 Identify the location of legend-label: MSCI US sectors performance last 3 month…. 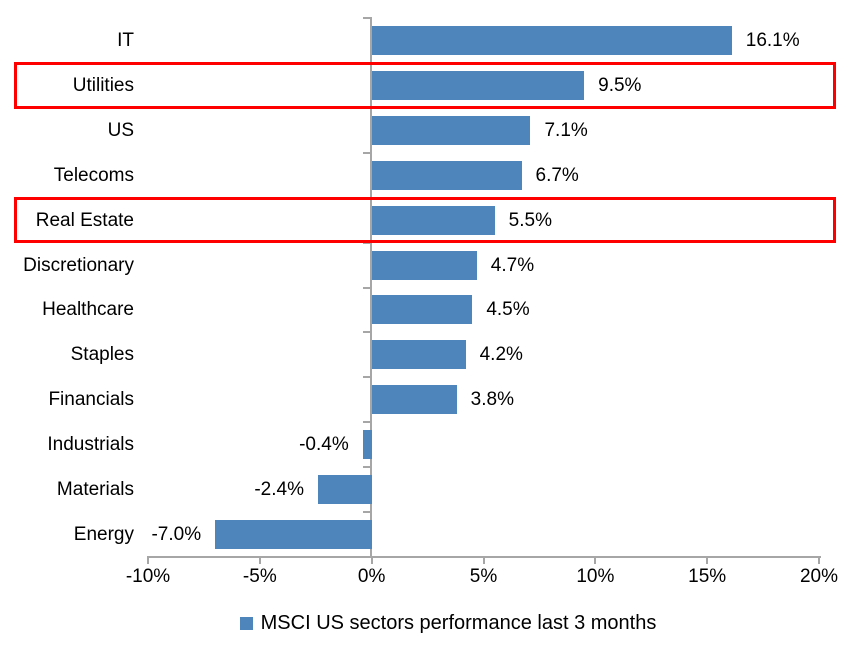
(458, 623).